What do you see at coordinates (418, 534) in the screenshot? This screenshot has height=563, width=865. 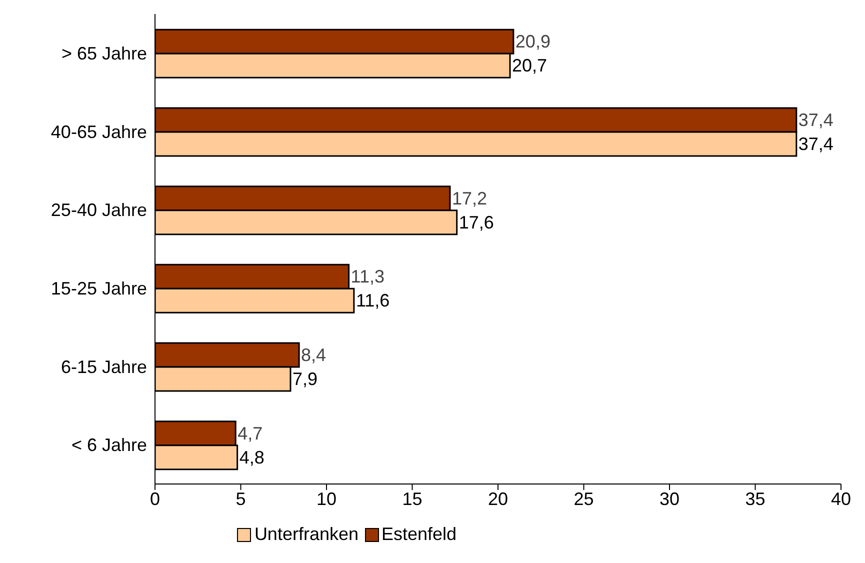 I see `legend-label: Estenfeld` at bounding box center [418, 534].